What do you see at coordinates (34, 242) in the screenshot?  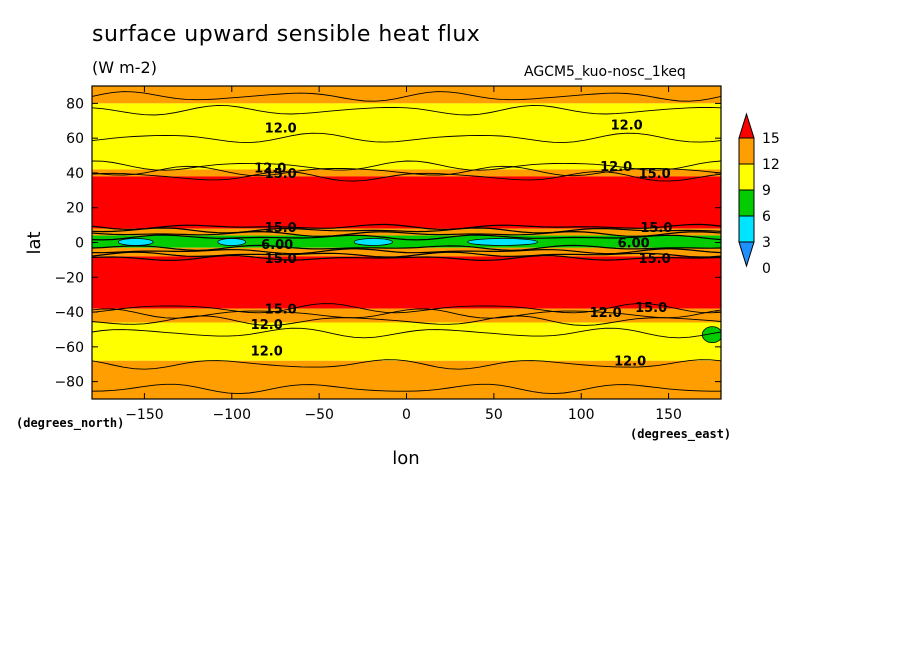 I see `y-axis-title: lat` at bounding box center [34, 242].